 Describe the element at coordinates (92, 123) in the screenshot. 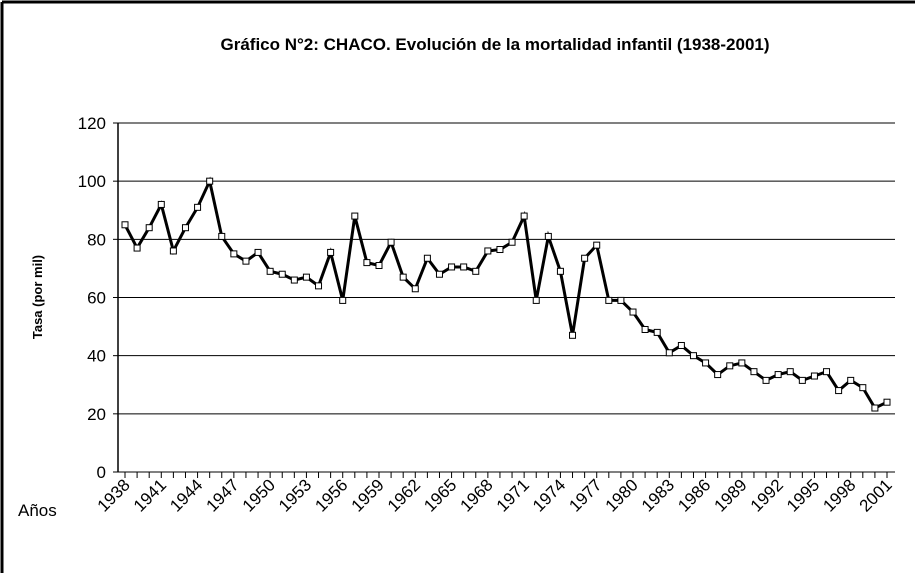

I see `y-tick-label: 120` at that location.